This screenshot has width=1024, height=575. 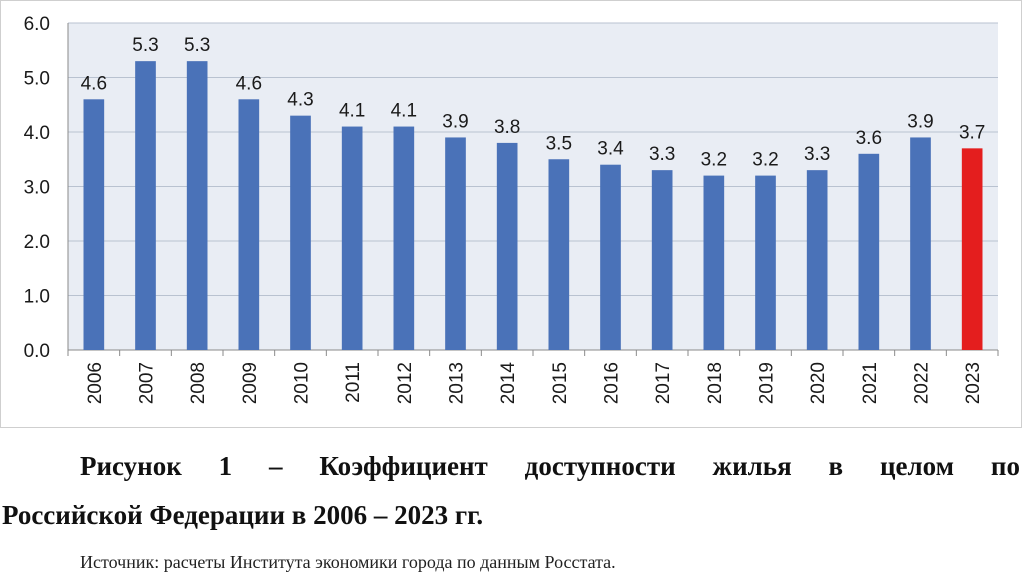 I want to click on data-label: 4.3, so click(x=300, y=100).